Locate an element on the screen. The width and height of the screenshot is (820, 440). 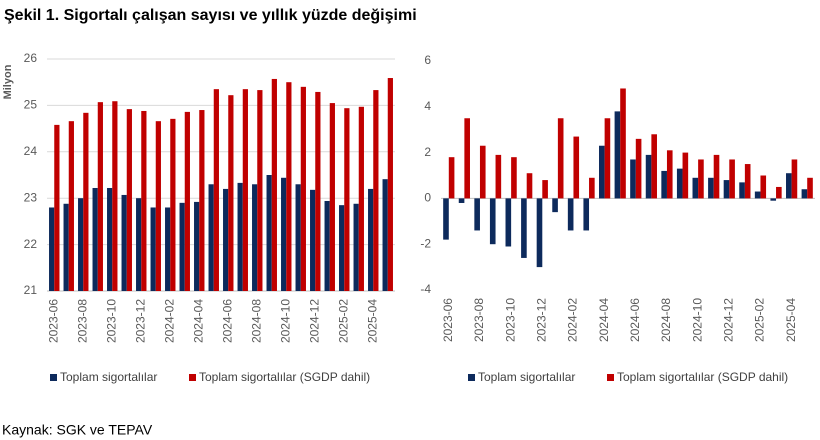
y-tick-label: 25 is located at coordinates (31, 105).